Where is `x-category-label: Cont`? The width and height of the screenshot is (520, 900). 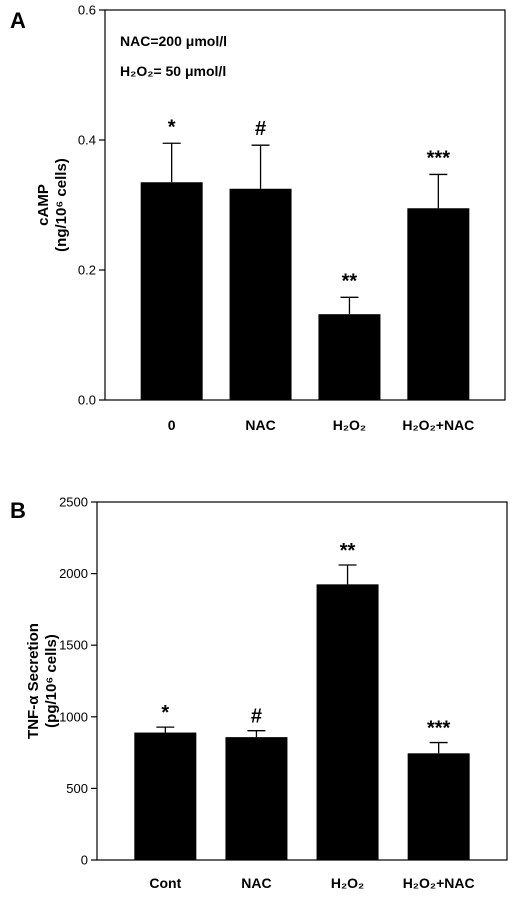 x-category-label: Cont is located at coordinates (165, 883).